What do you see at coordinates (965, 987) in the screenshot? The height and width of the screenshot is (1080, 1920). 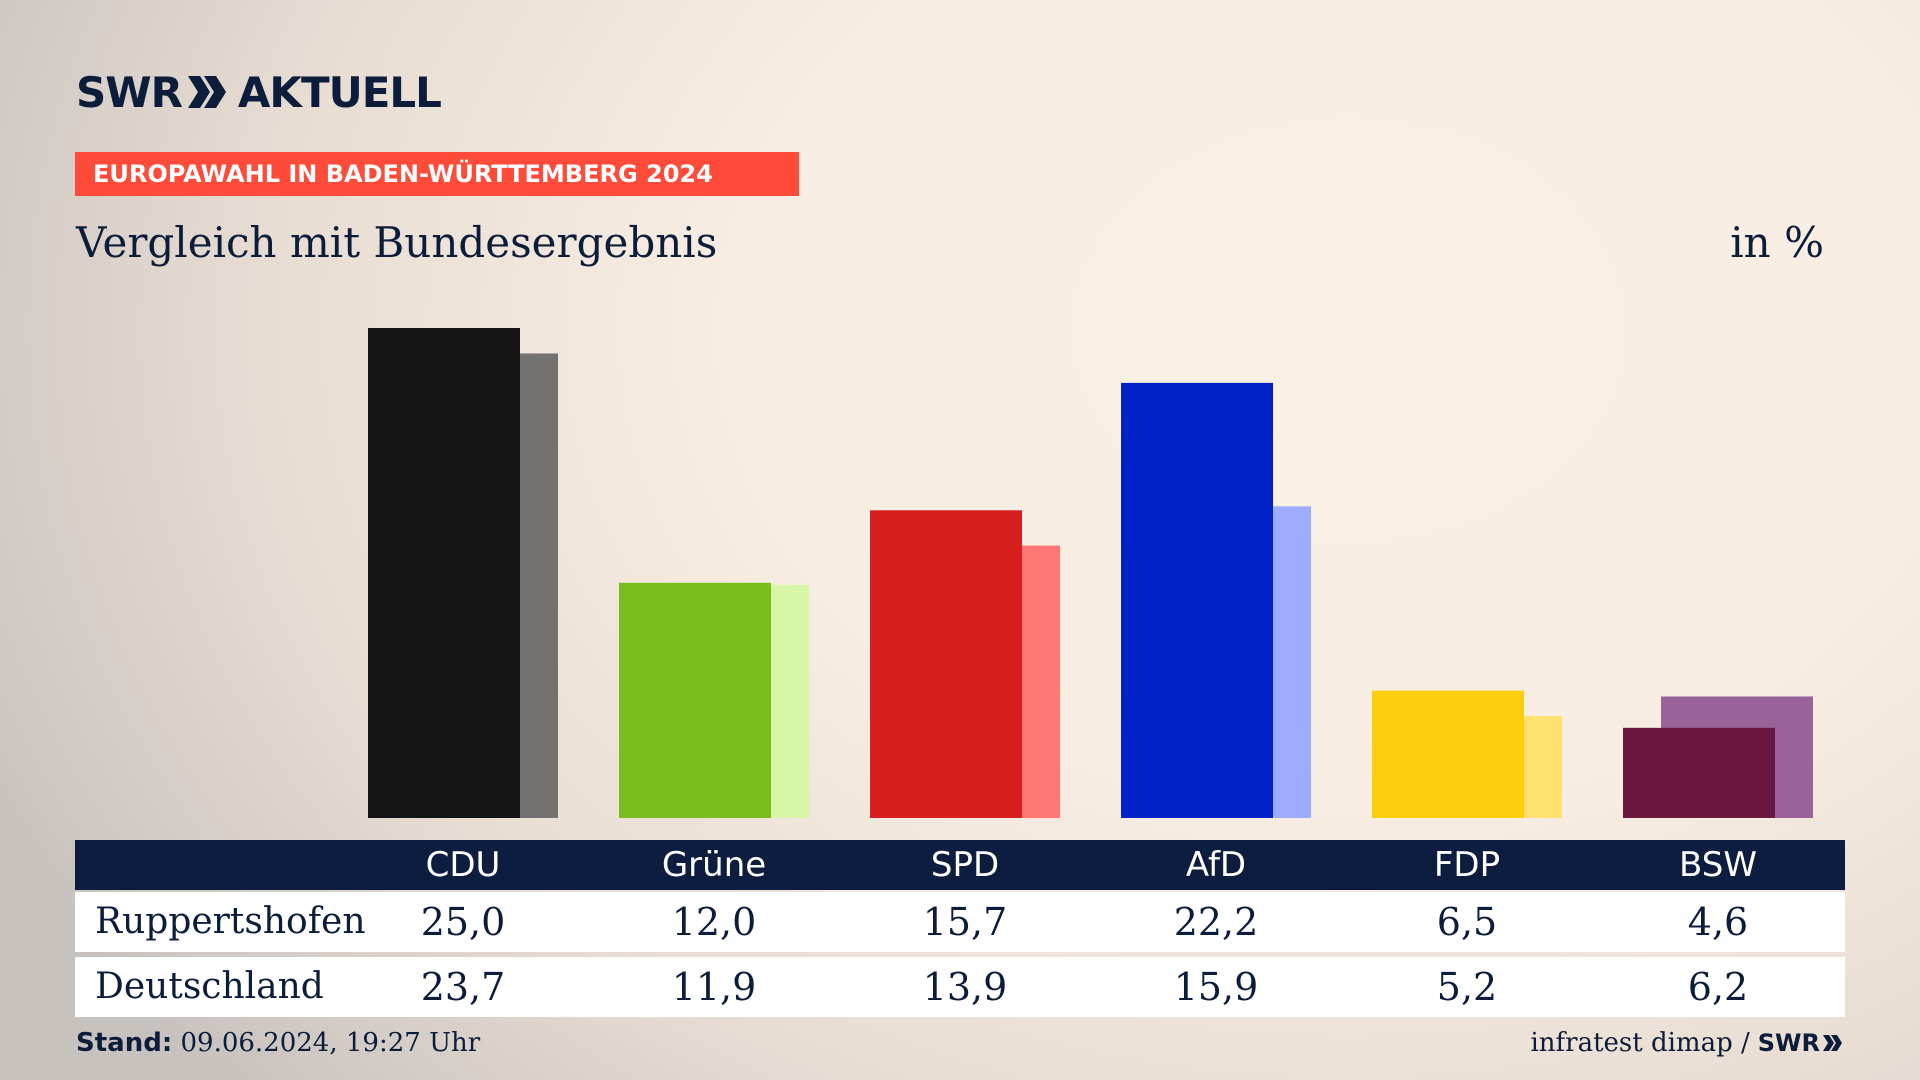 I see `value-cell-spd: 13,9` at bounding box center [965, 987].